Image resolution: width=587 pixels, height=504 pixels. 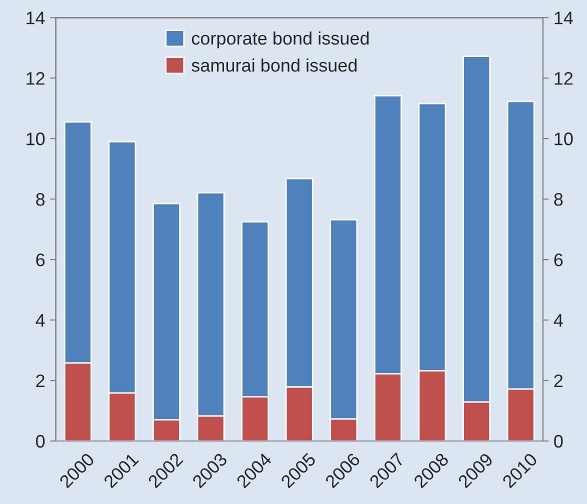 What do you see at coordinates (40, 381) in the screenshot?
I see `y-tick-label: 2` at bounding box center [40, 381].